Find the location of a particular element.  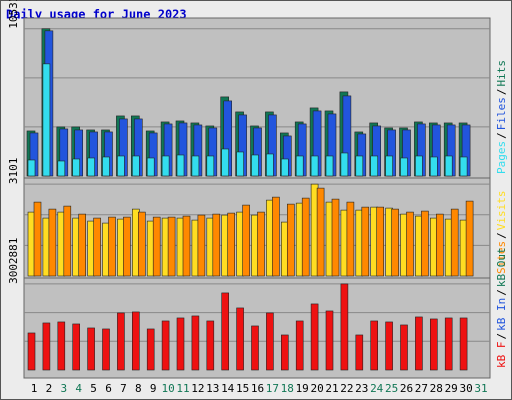

legend-entry: kB In is located at coordinates (501, 314).